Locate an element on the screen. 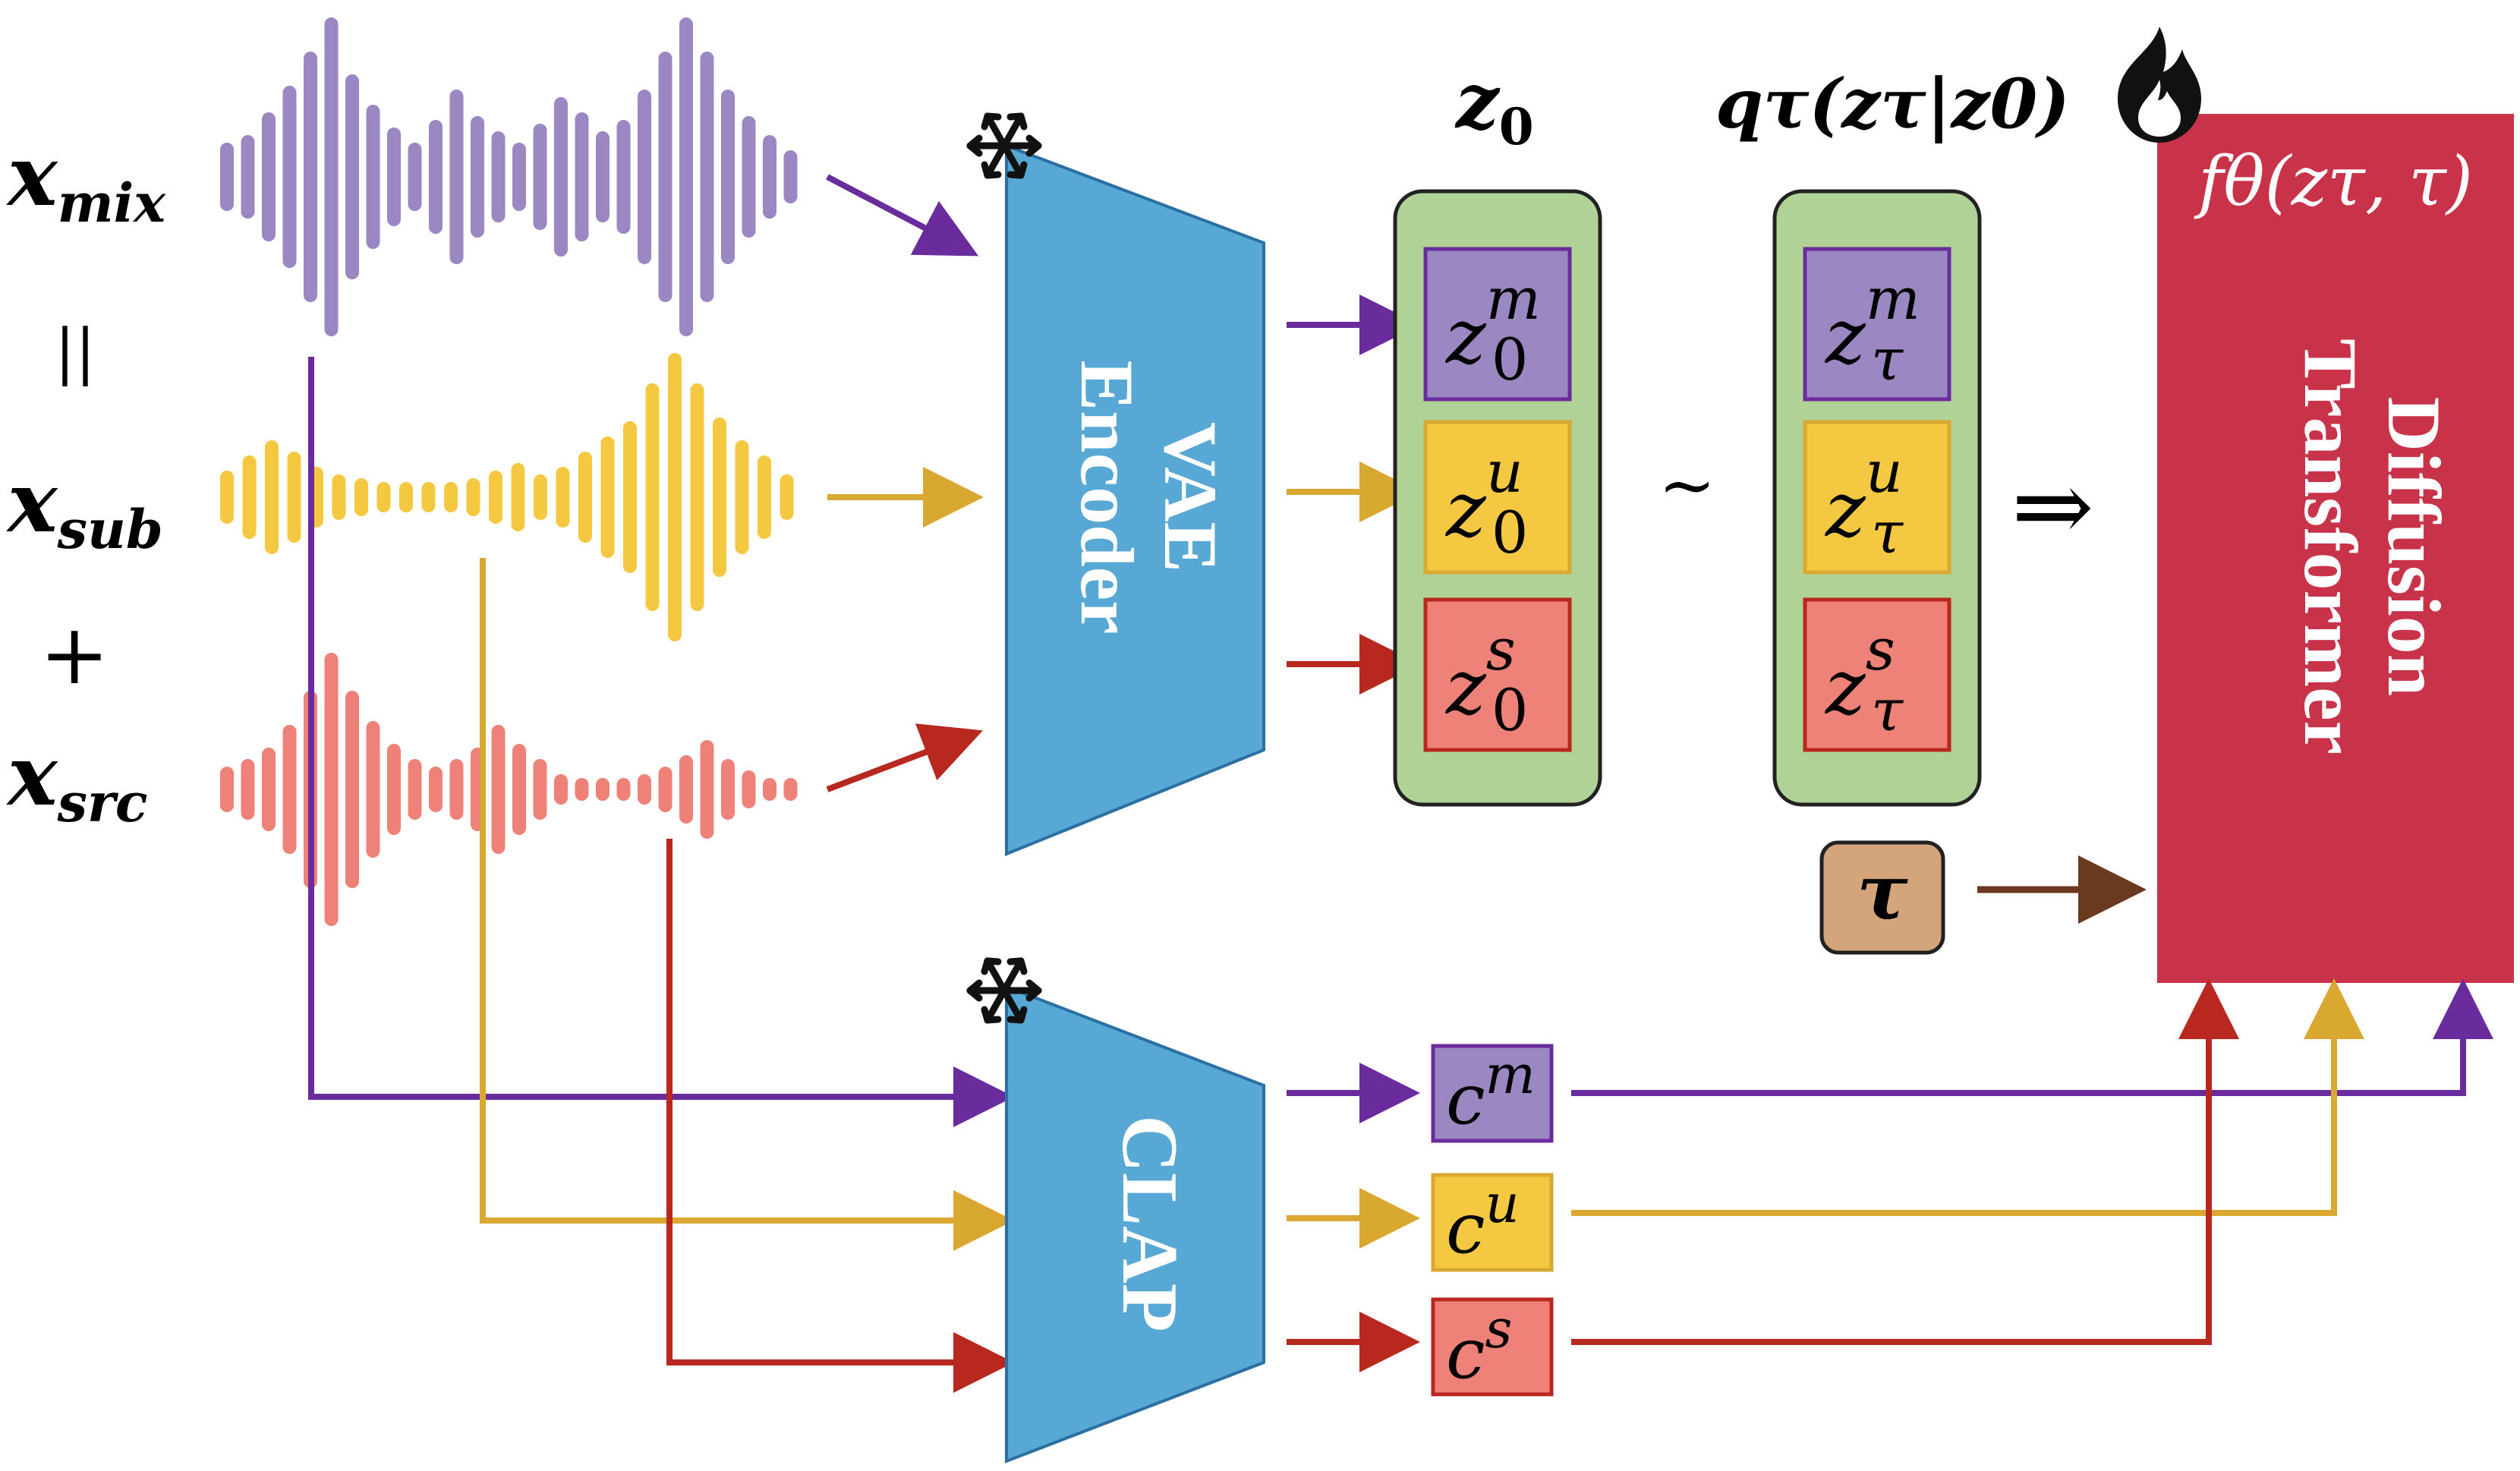  z0-m-label: zm is located at coordinates (1493, 323).